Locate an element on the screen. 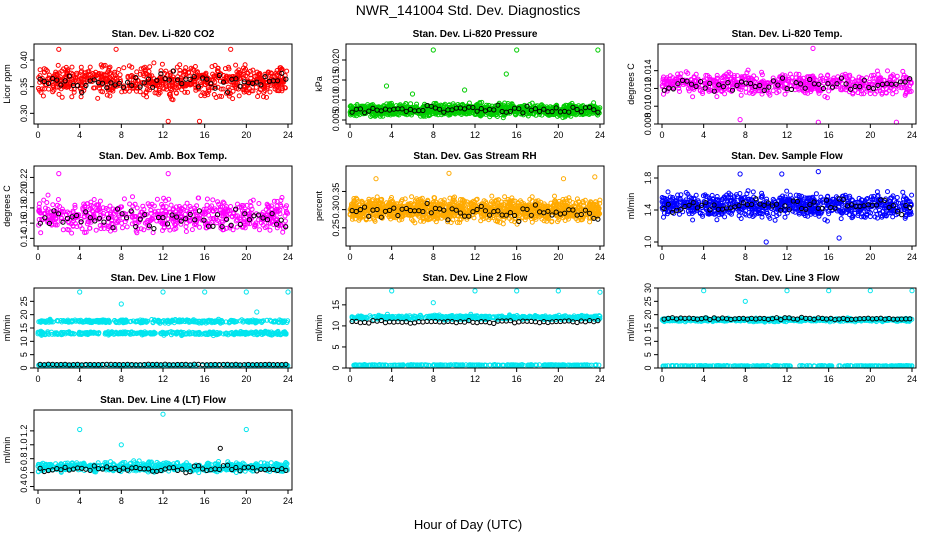 This screenshot has width=936, height=540. panel-title: Stan. Dev. Gas Stream RH is located at coordinates (474, 156).